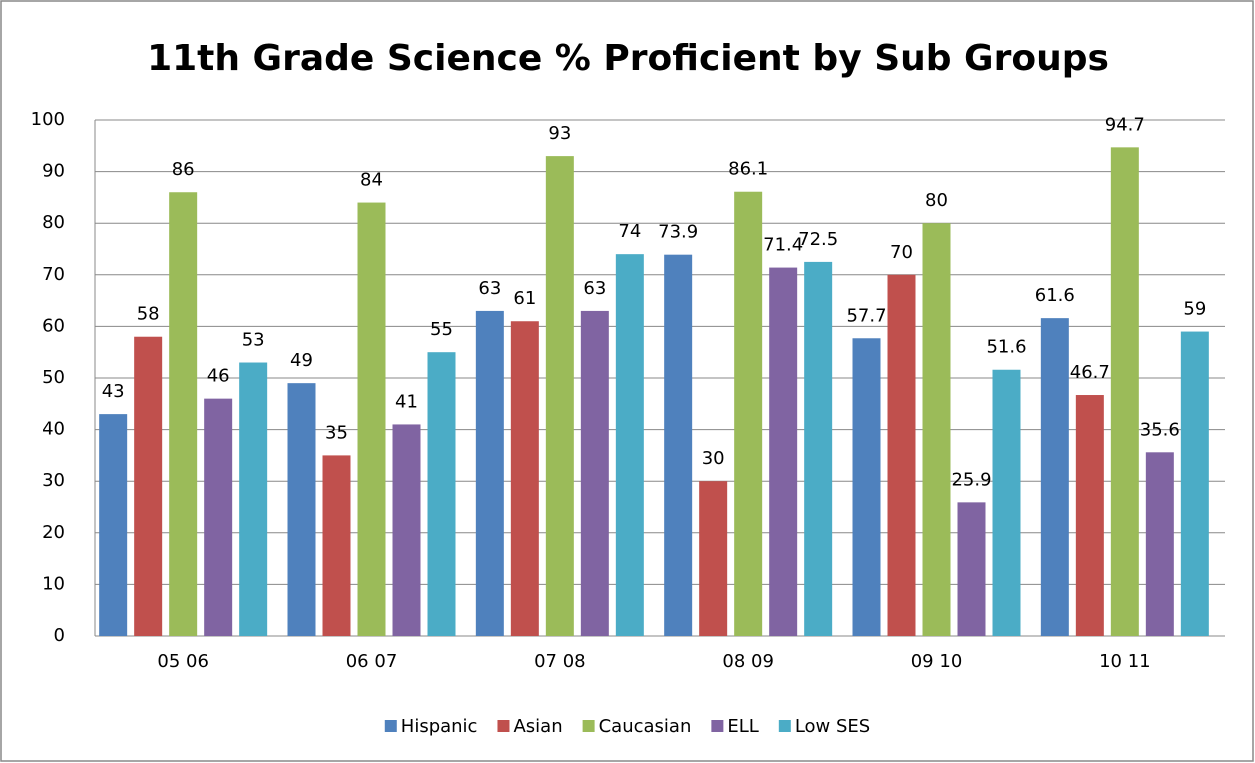 The height and width of the screenshot is (763, 1255). What do you see at coordinates (53, 171) in the screenshot?
I see `y-tick-label: 90` at bounding box center [53, 171].